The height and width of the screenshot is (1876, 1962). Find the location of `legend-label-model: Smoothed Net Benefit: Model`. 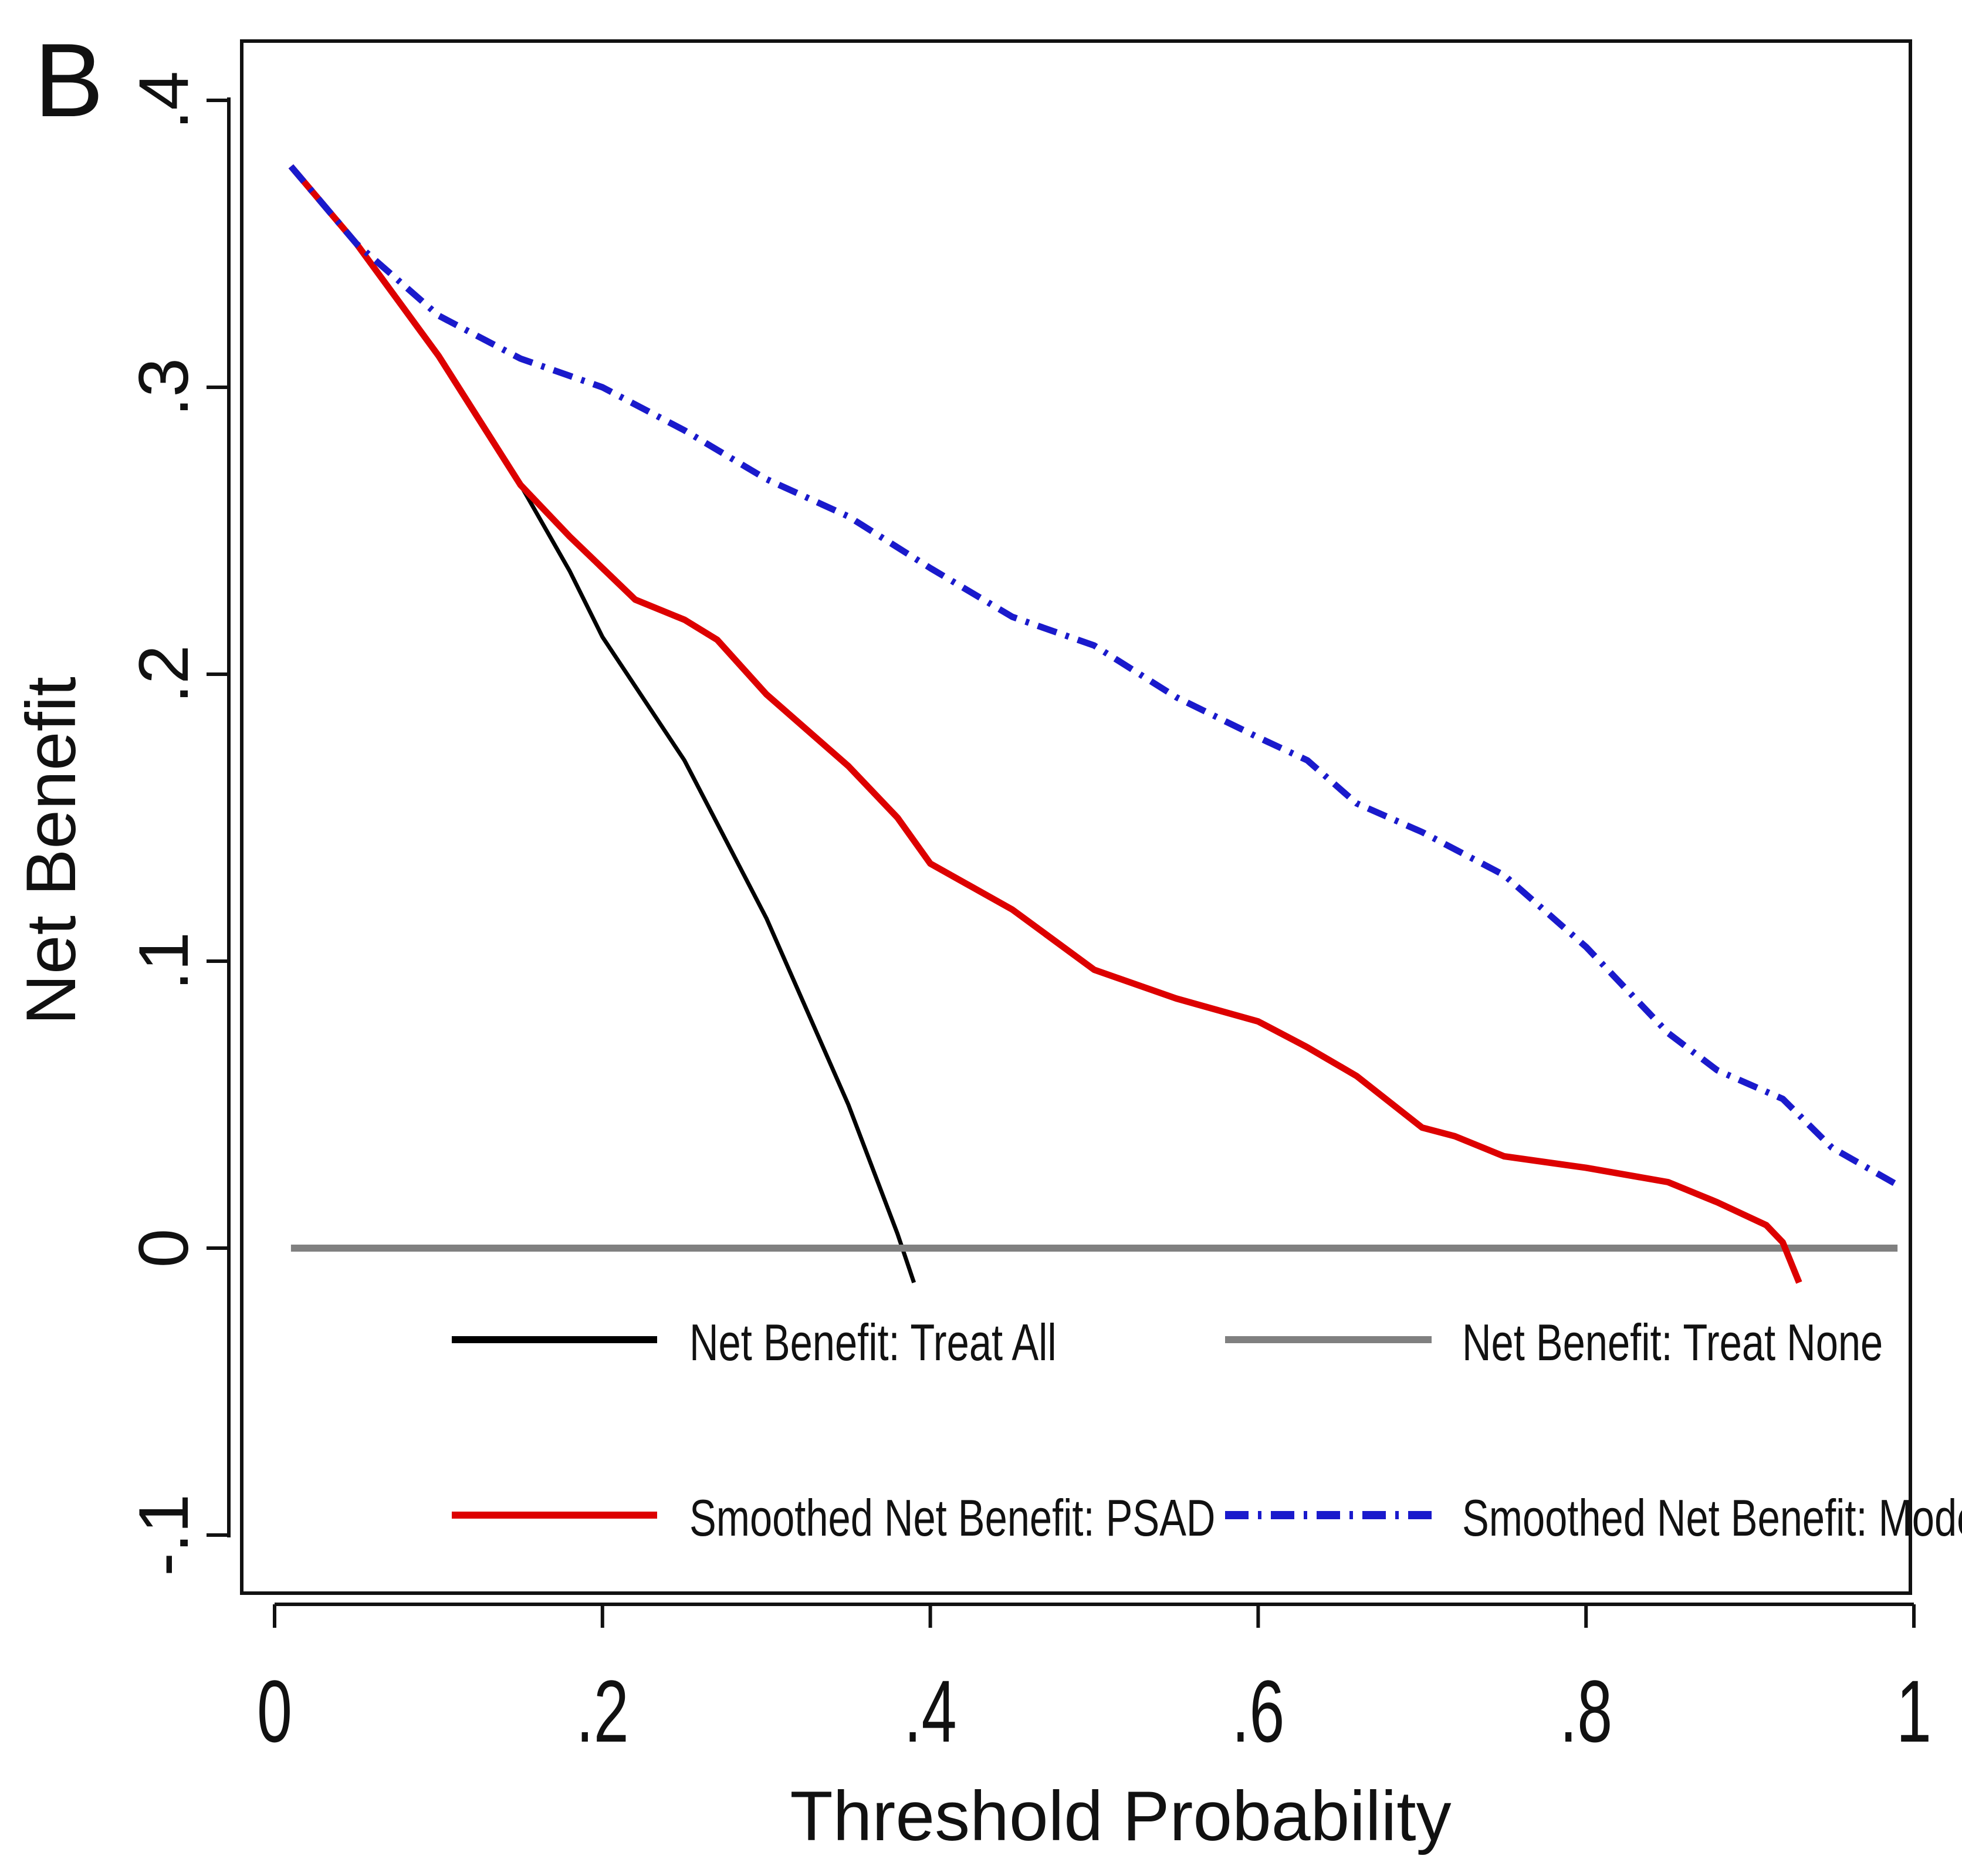

legend-label-model: Smoothed Net Benefit: Model is located at coordinates (1712, 1518).